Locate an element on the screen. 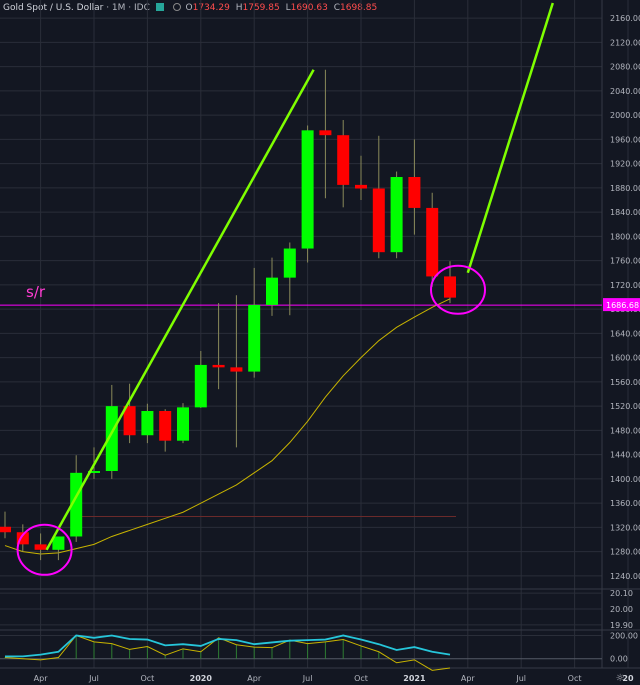 The height and width of the screenshot is (685, 640). low-key: L is located at coordinates (288, 8).